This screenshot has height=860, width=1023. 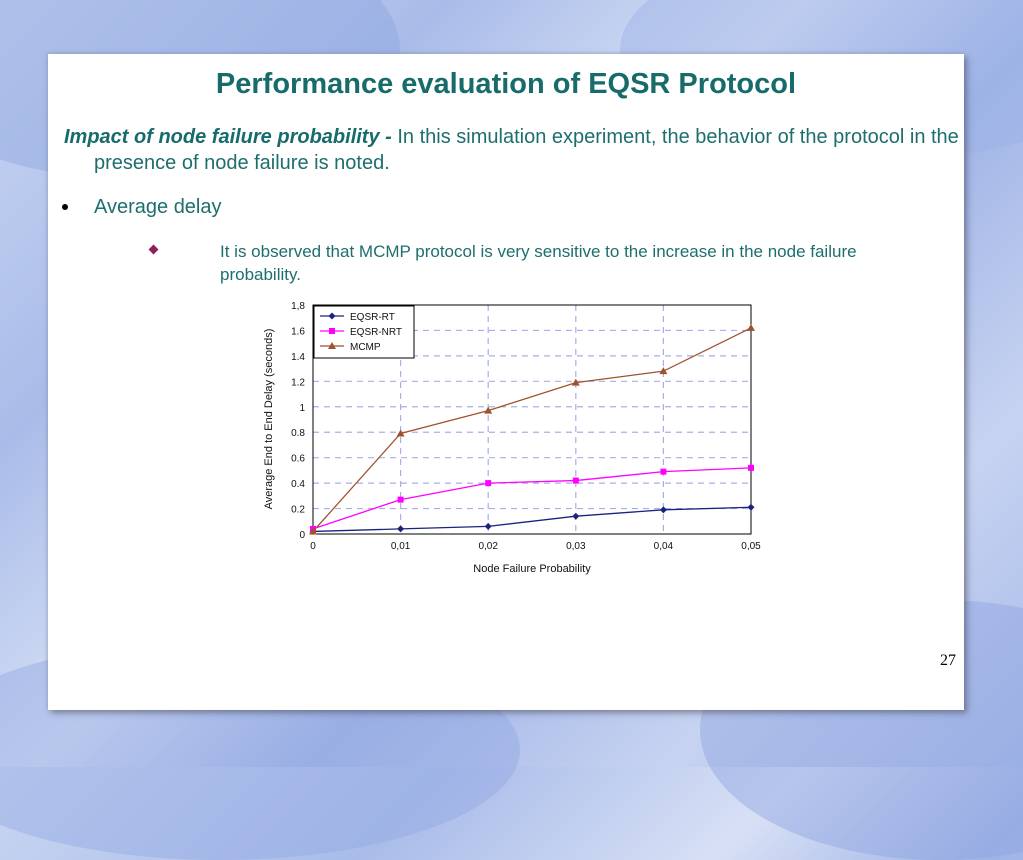 I want to click on legend-label-eqsr-rt: EQSR-RT, so click(x=372, y=317).